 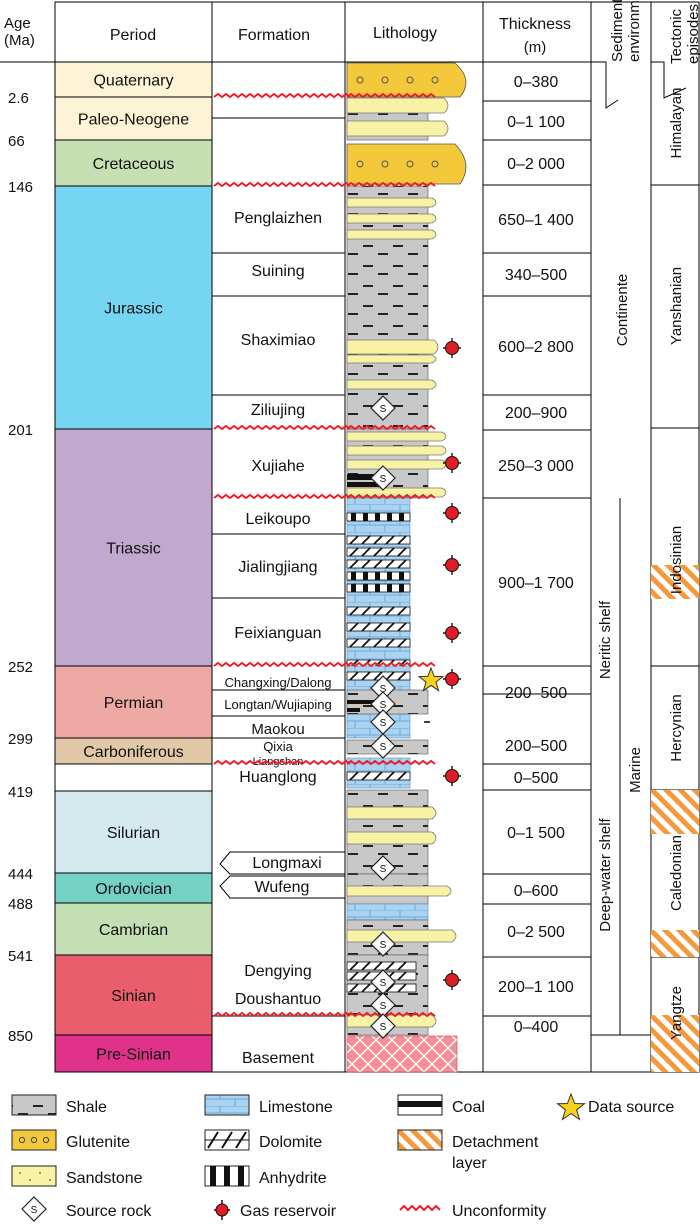 I want to click on legend-sandstone-label: Sandstone, so click(x=104, y=1178).